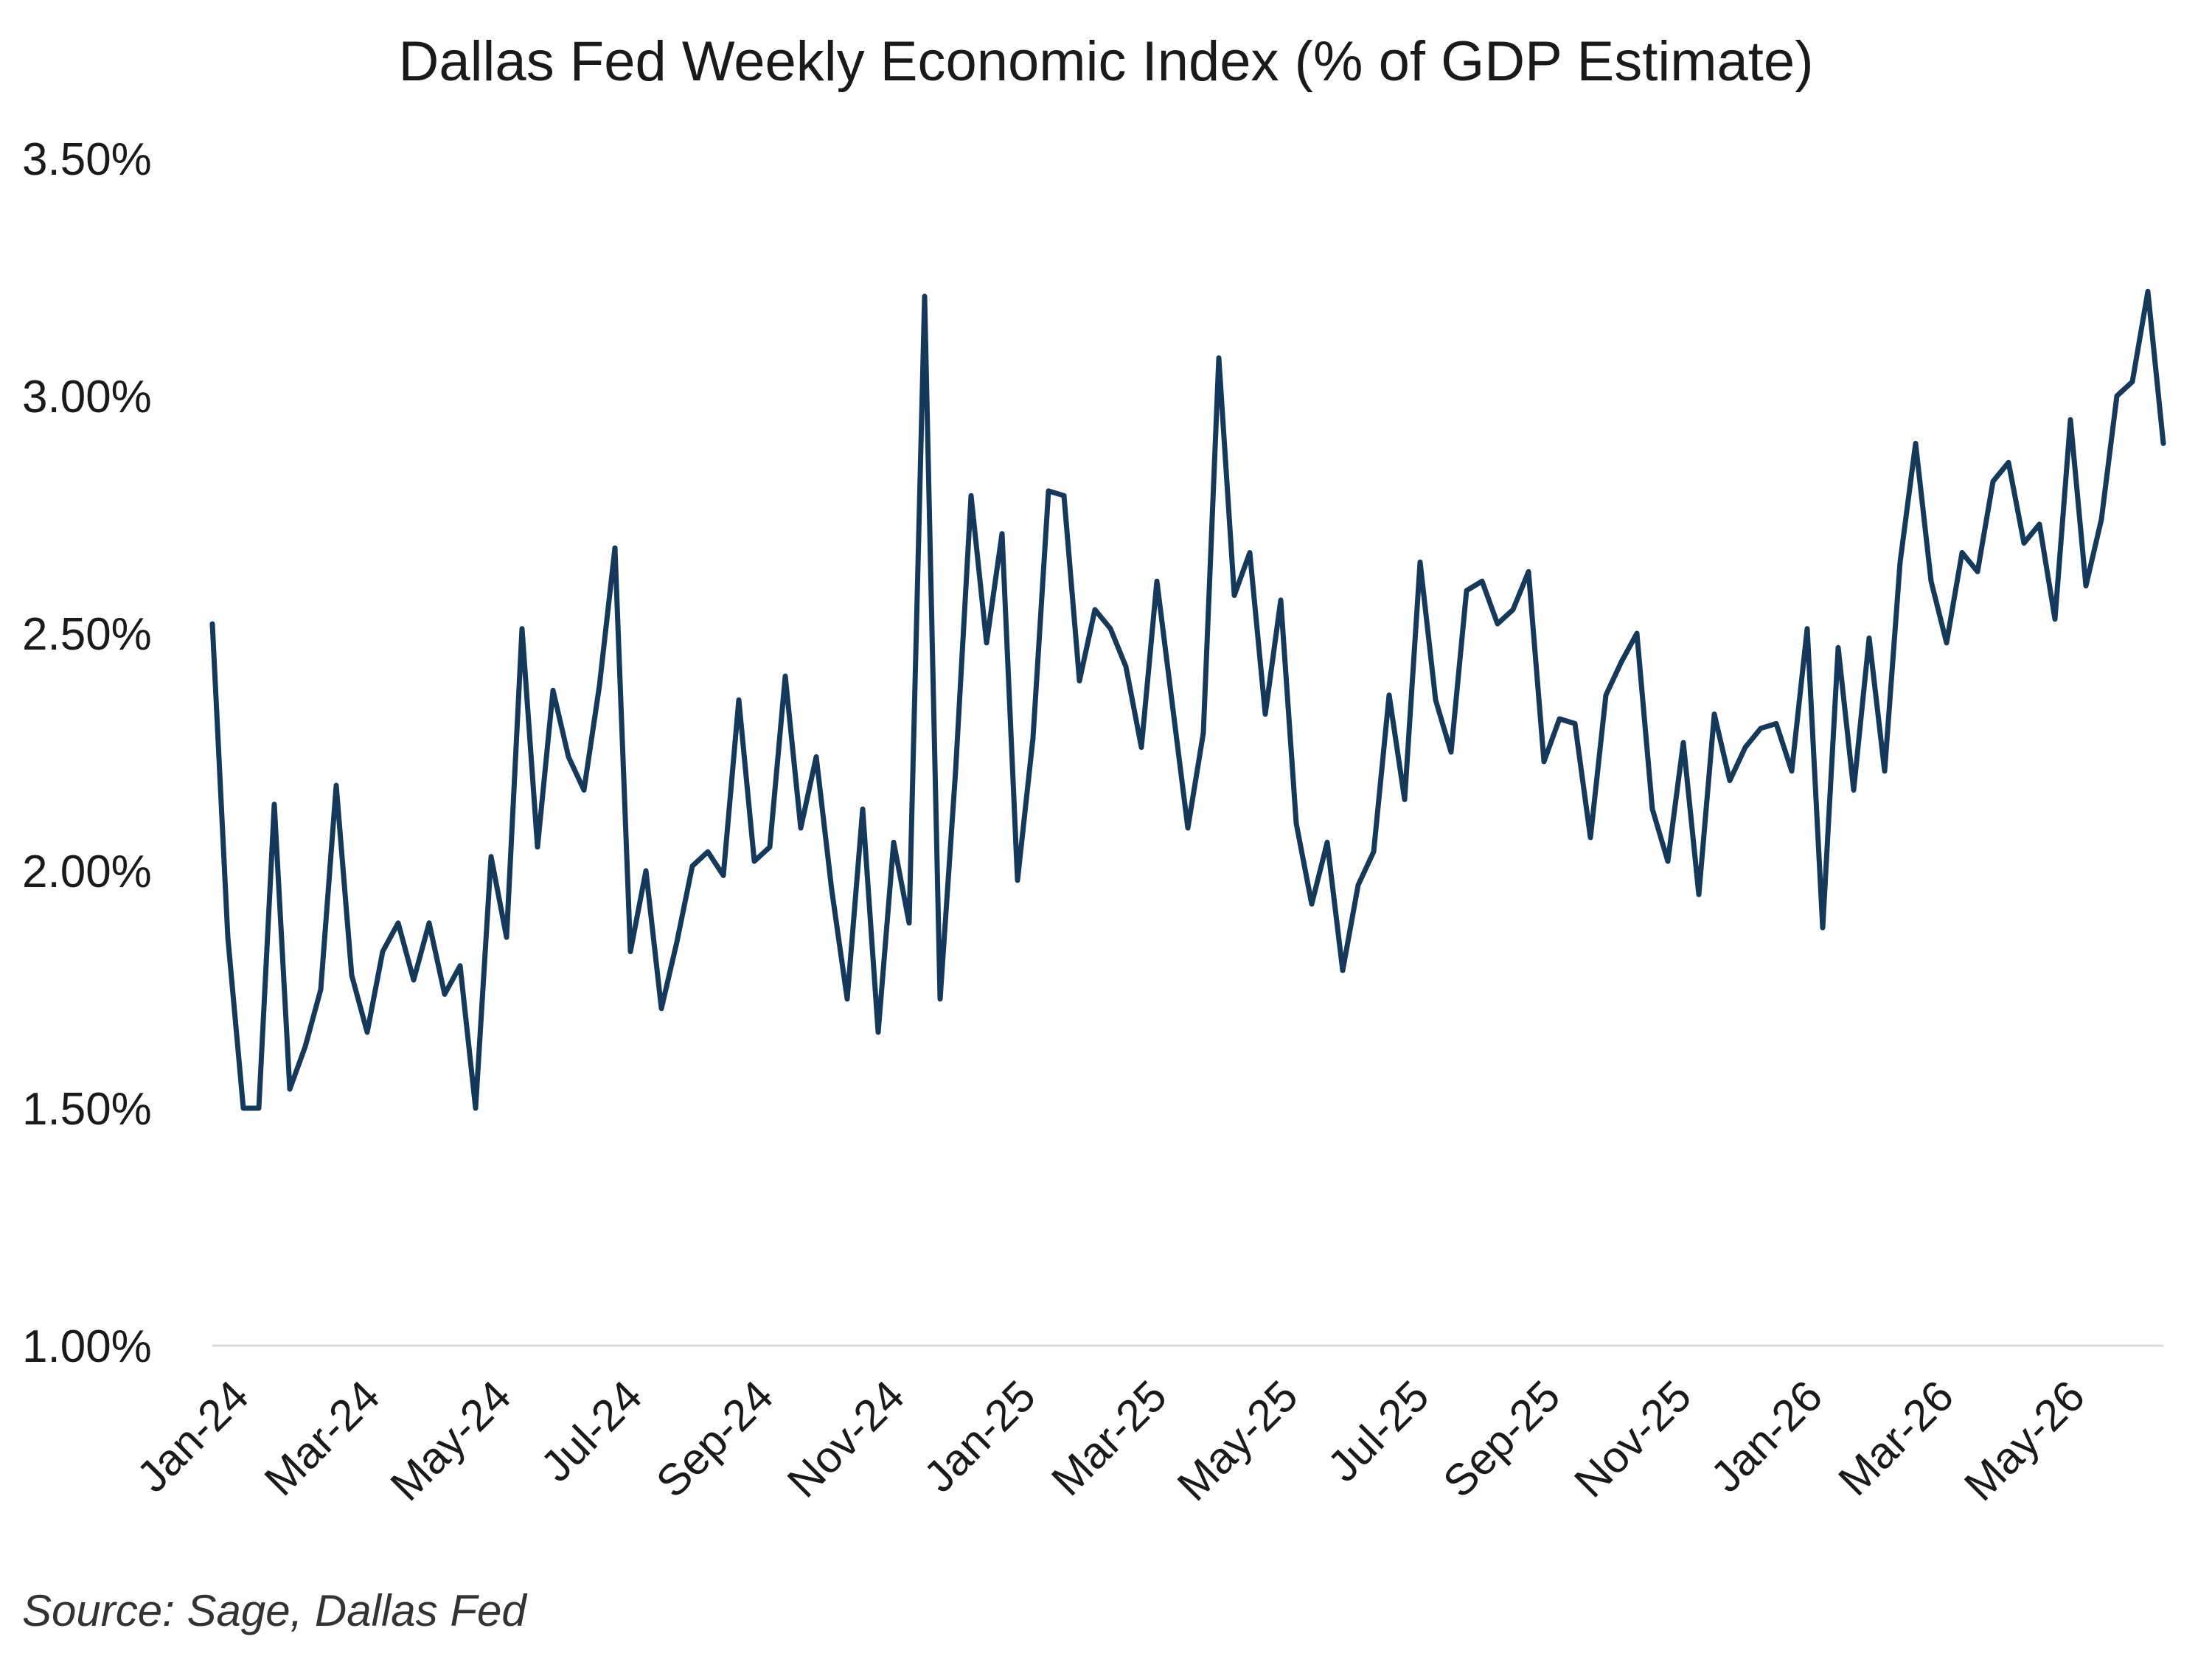 This screenshot has height=1659, width=2212. I want to click on x-tick-label: Jan-26, so click(1766, 1436).